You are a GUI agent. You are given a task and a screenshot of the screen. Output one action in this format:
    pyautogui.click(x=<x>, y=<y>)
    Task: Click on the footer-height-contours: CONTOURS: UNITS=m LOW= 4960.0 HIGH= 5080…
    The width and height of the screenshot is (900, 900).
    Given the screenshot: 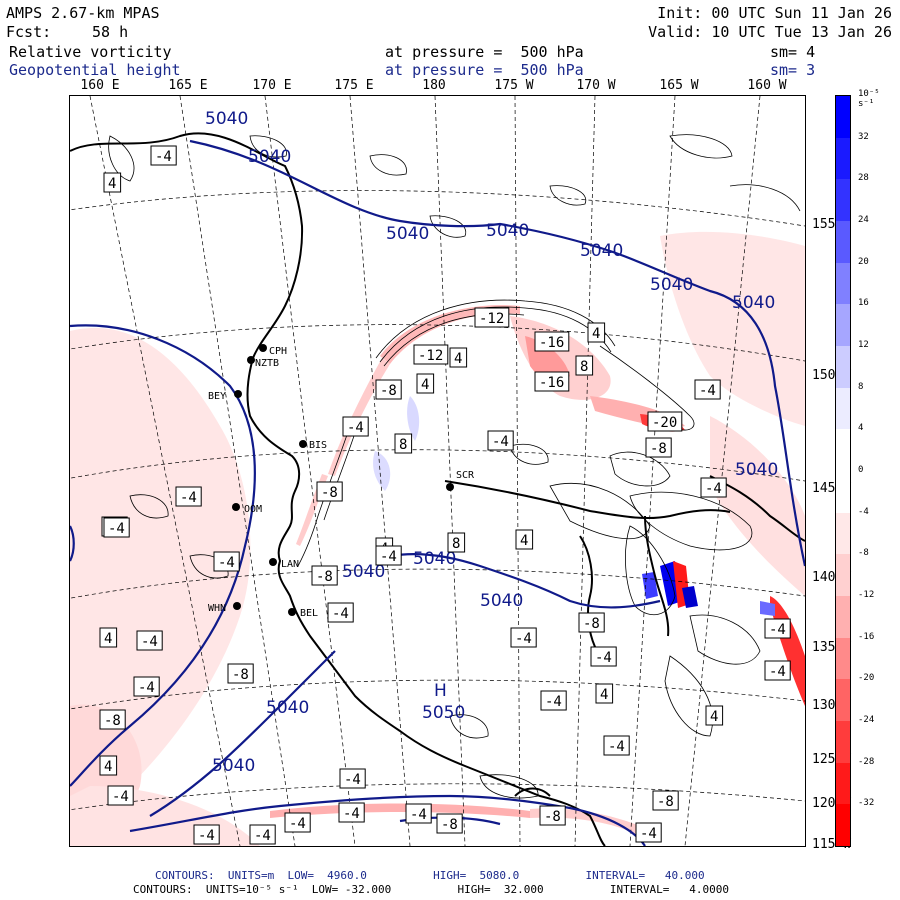 What is the action you would take?
    pyautogui.click(x=430, y=875)
    